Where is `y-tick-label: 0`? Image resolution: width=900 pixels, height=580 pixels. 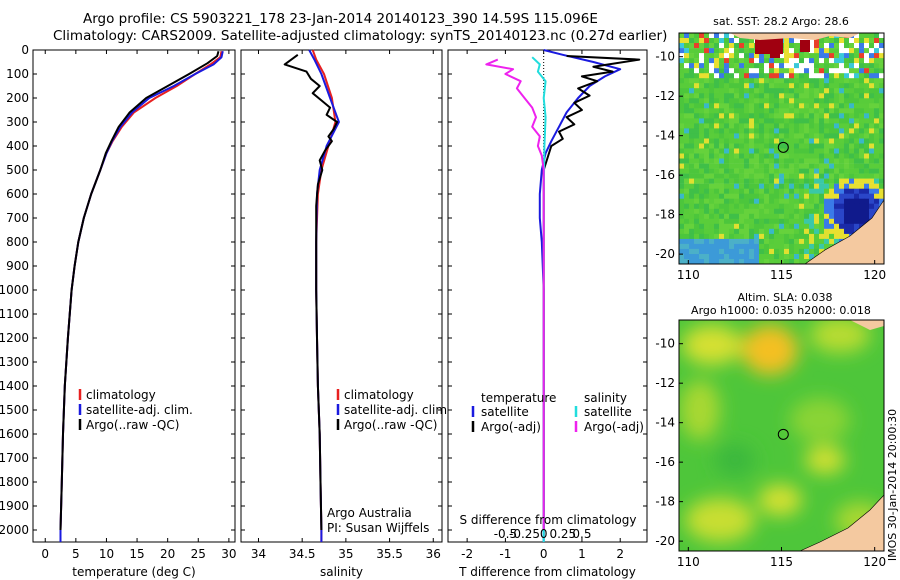
y-tick-label: 0 is located at coordinates (25, 50).